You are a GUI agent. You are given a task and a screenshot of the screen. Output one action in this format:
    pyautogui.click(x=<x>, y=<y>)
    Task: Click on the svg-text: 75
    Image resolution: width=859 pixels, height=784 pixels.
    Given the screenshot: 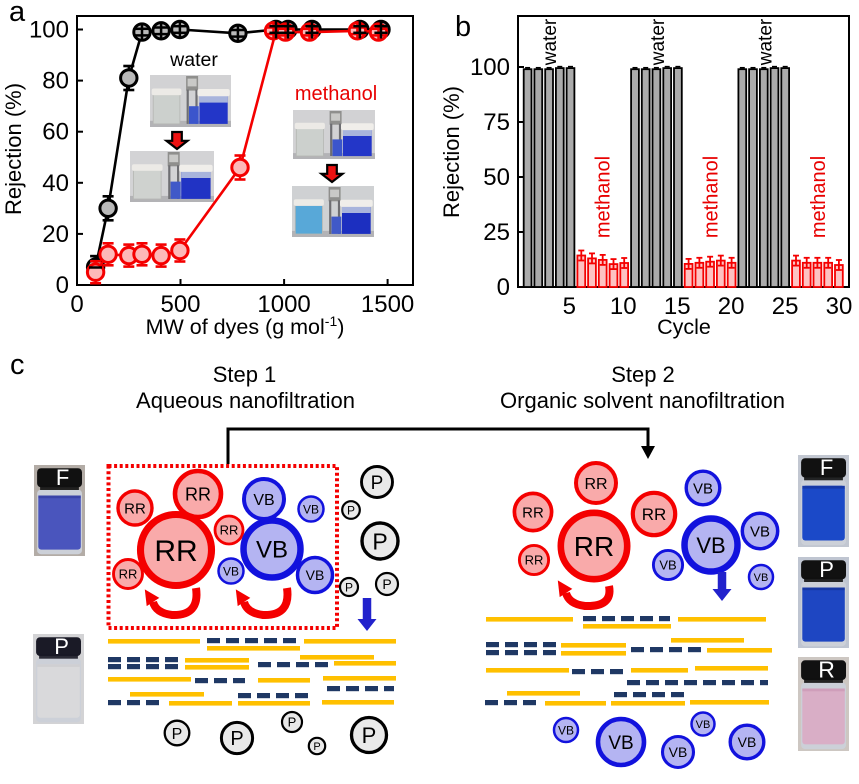 What is the action you would take?
    pyautogui.click(x=496, y=122)
    